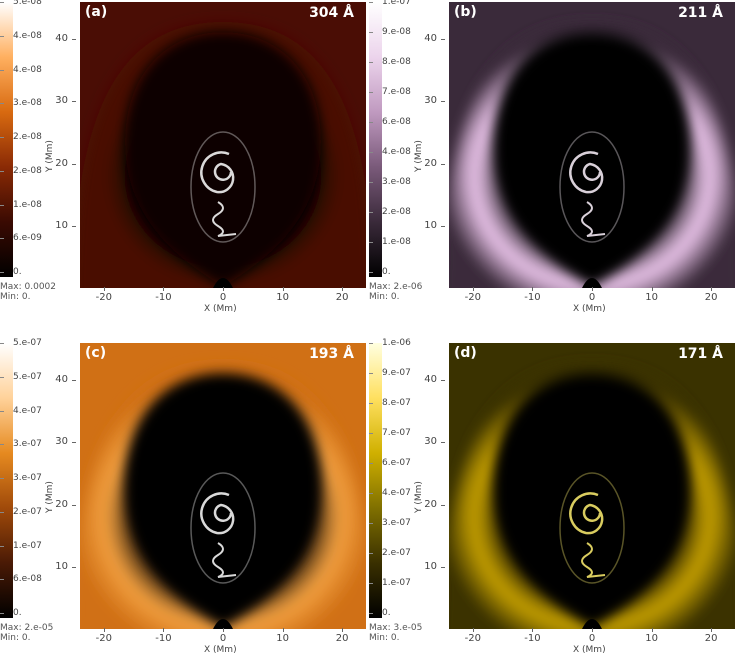 The width and height of the screenshot is (738, 667). Describe the element at coordinates (465, 12) in the screenshot. I see `panel-label: (b)` at that location.